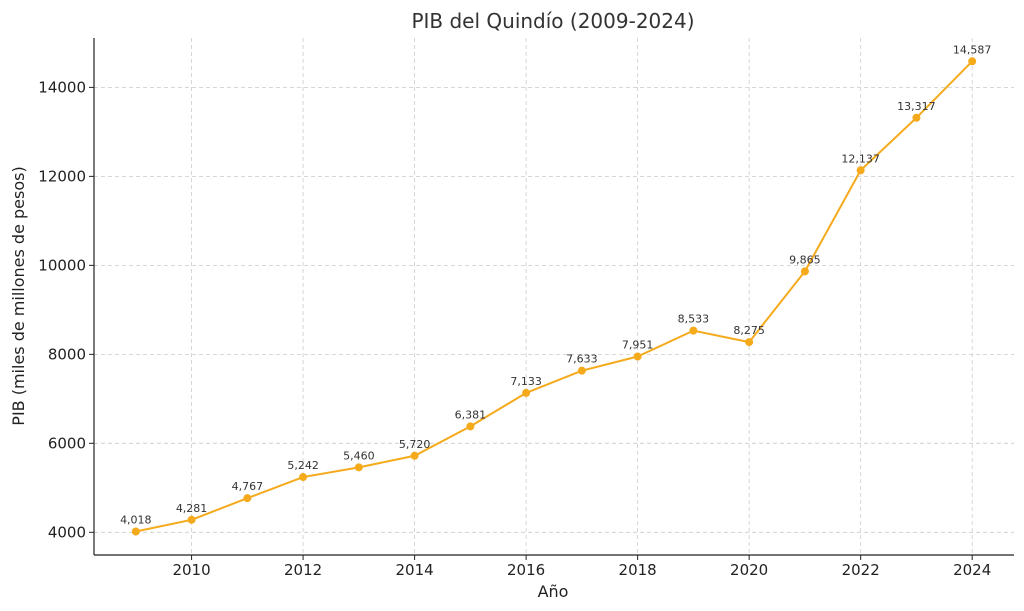  I want to click on y-tick-label: 8000, so click(67, 354).